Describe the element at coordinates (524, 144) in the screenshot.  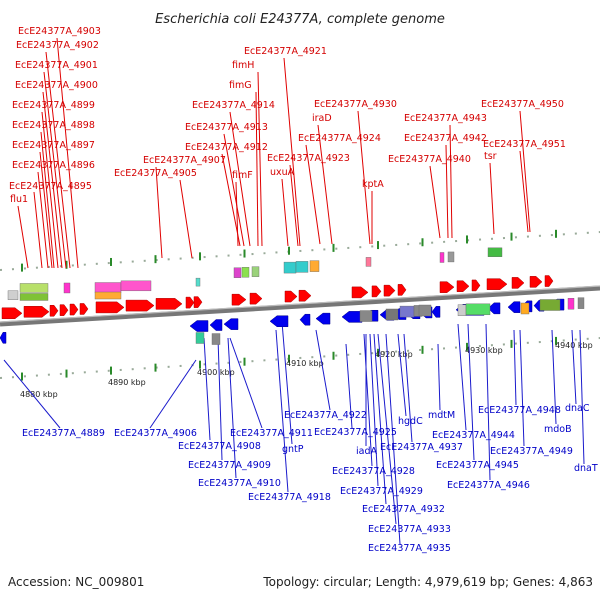
I see `gene-label: EcE24377A_4951` at that location.